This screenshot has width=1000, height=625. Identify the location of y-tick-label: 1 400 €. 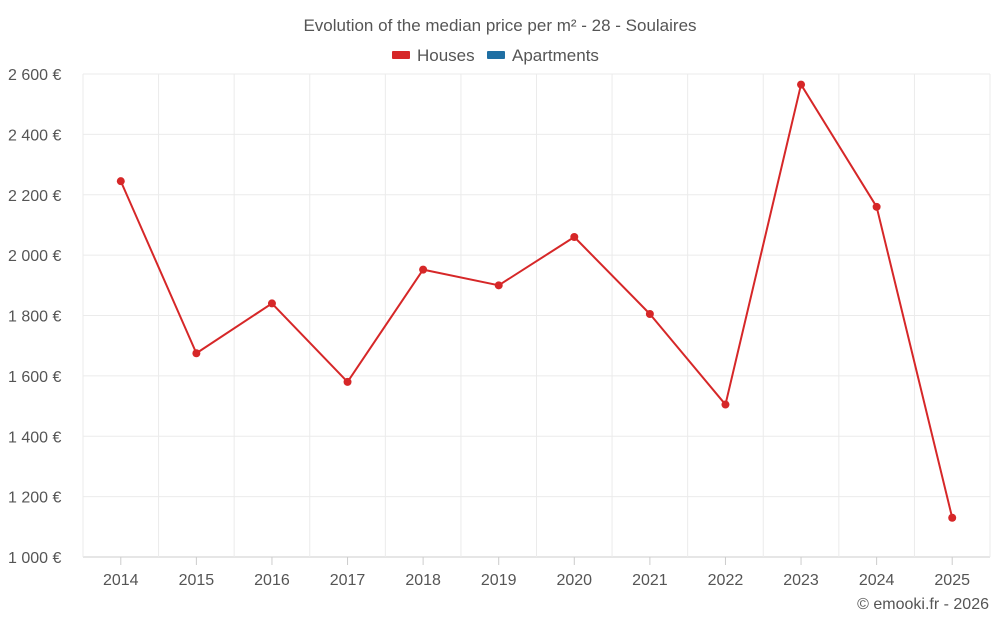
(34, 437).